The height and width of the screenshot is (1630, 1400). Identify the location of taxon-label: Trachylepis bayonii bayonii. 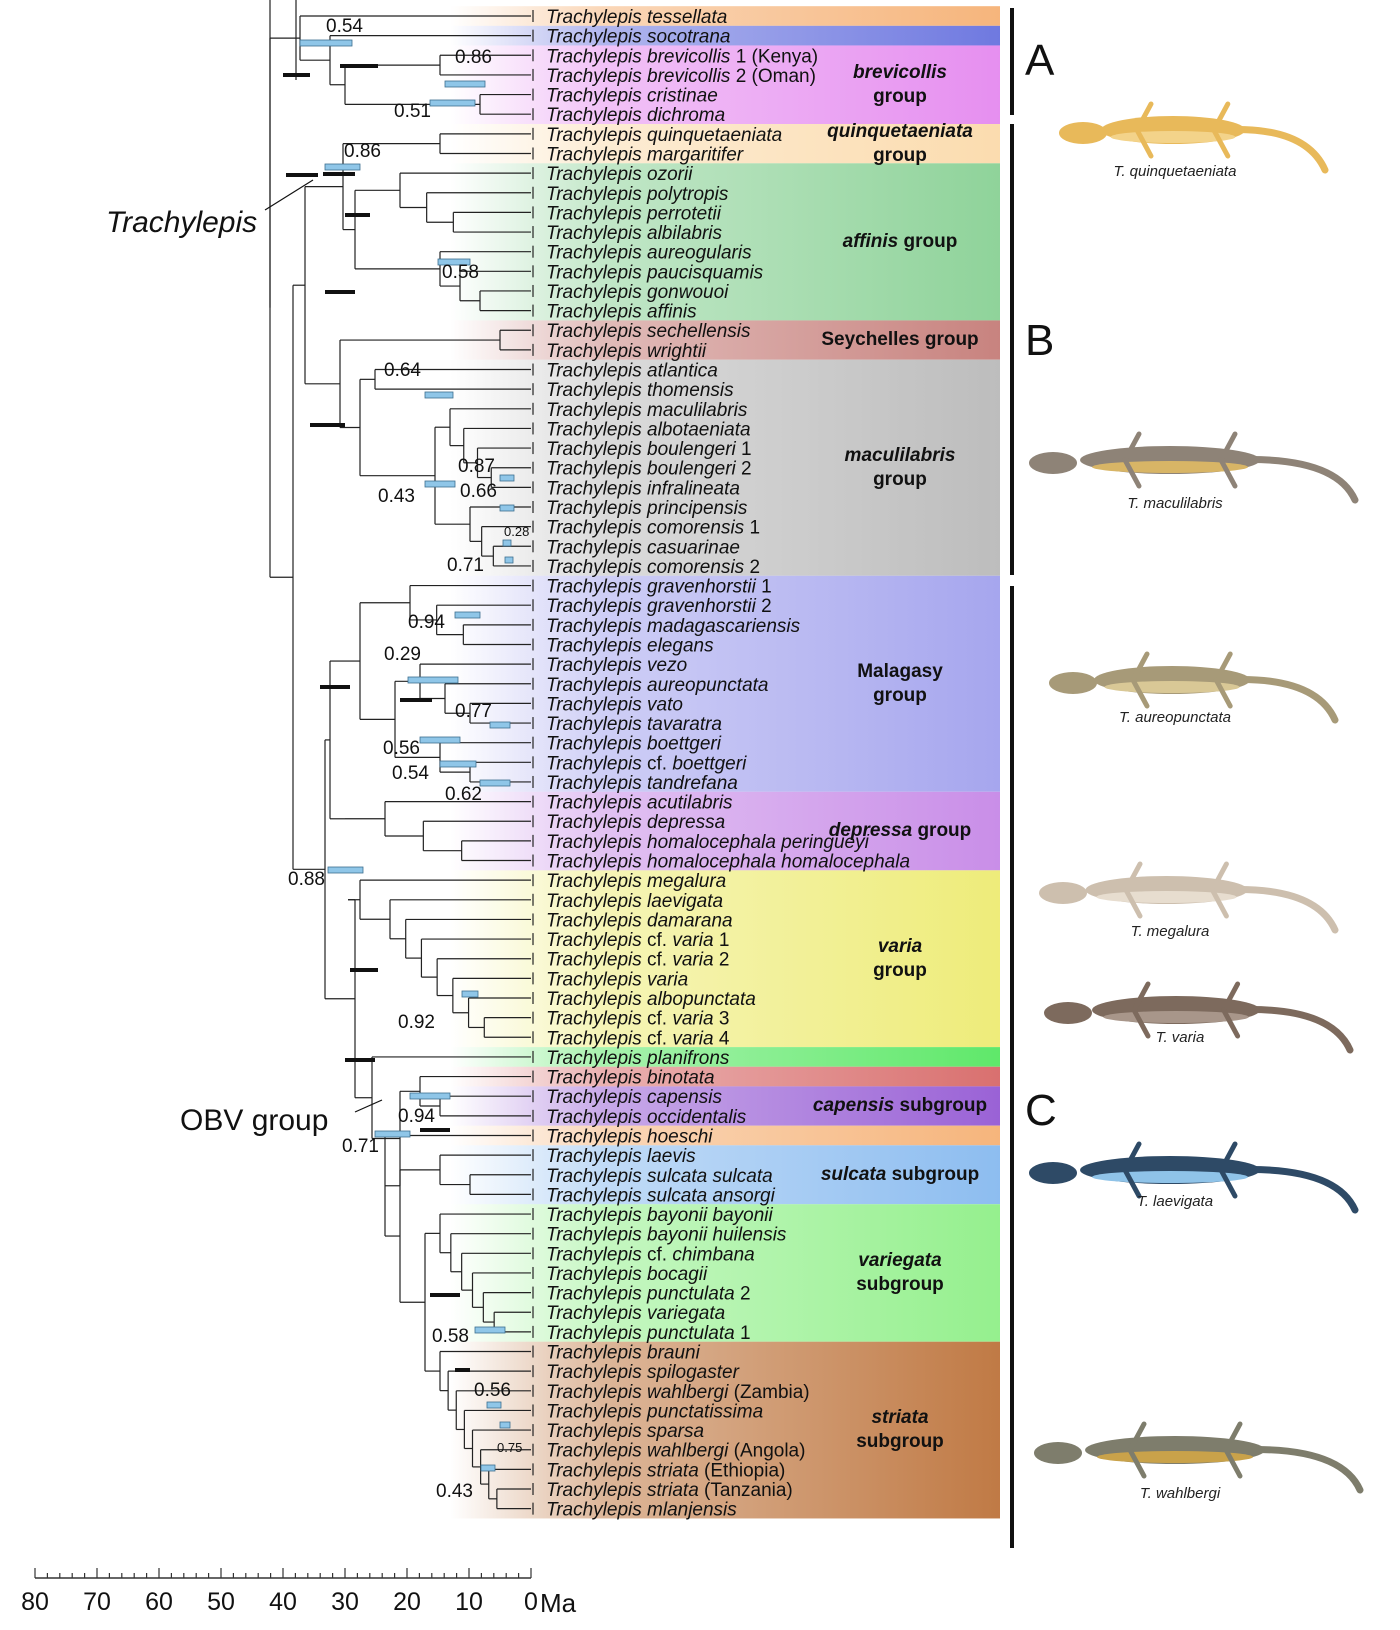
(659, 1215).